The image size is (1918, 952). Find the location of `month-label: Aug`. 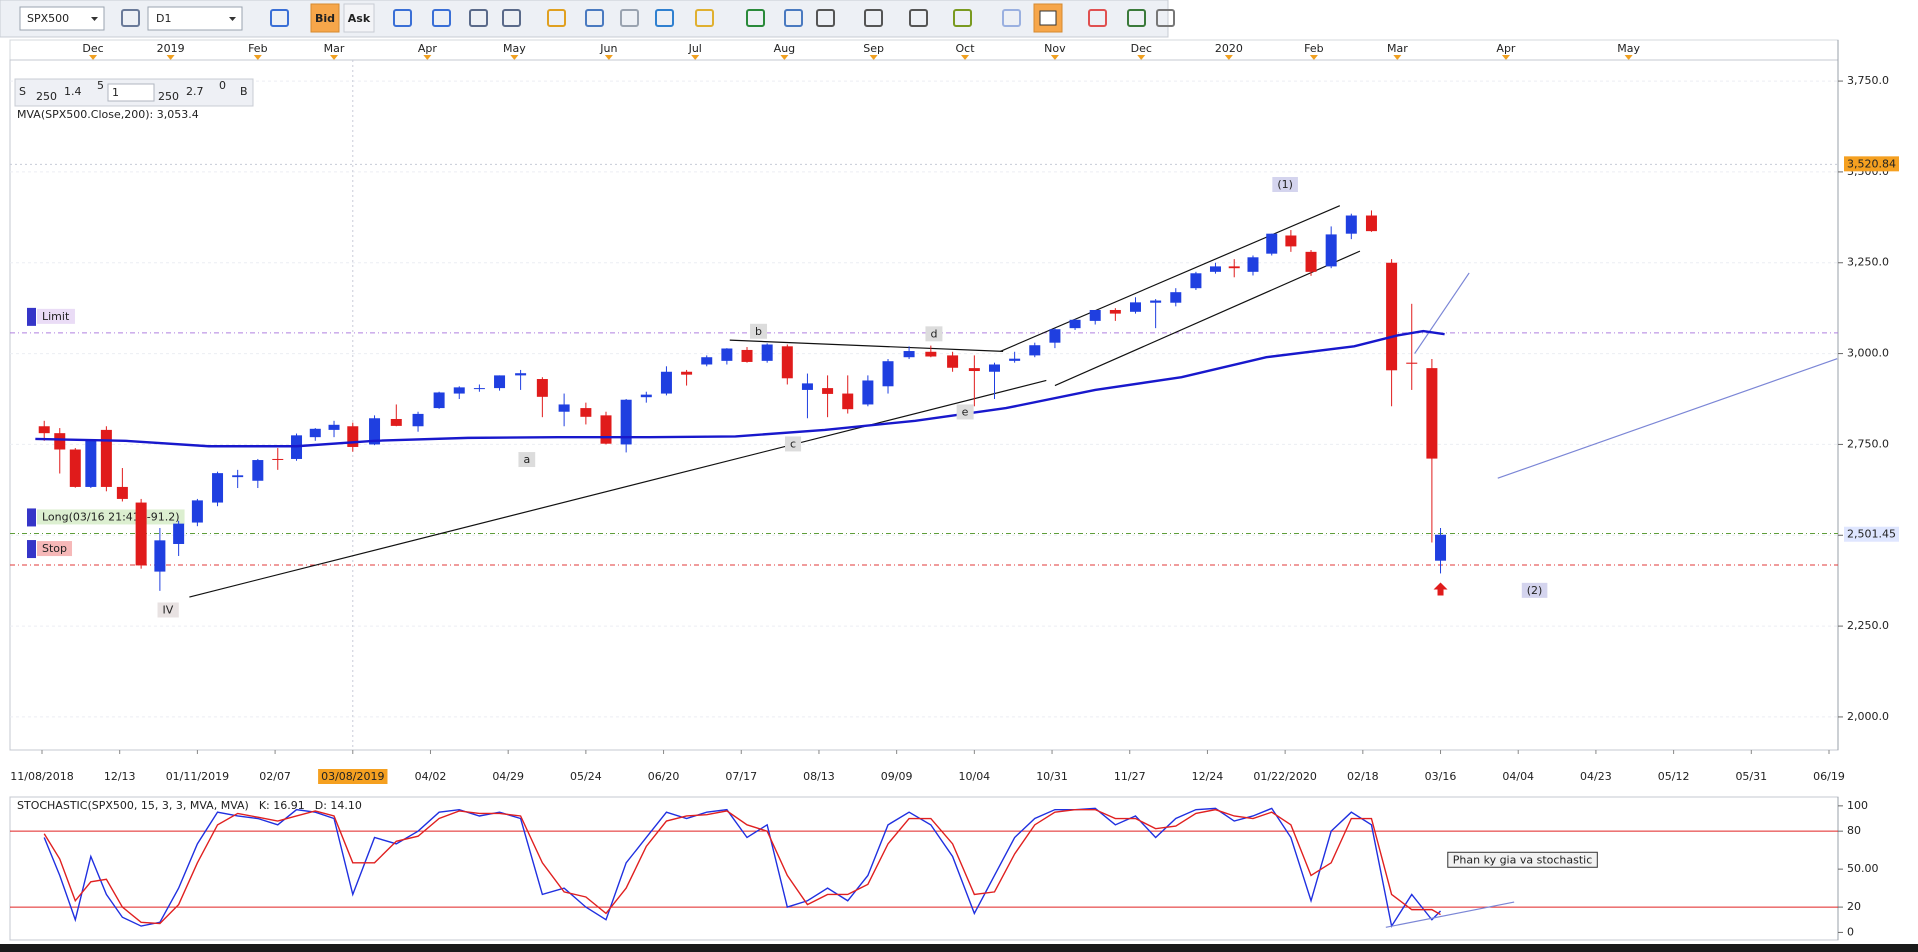

month-label: Aug is located at coordinates (784, 48).